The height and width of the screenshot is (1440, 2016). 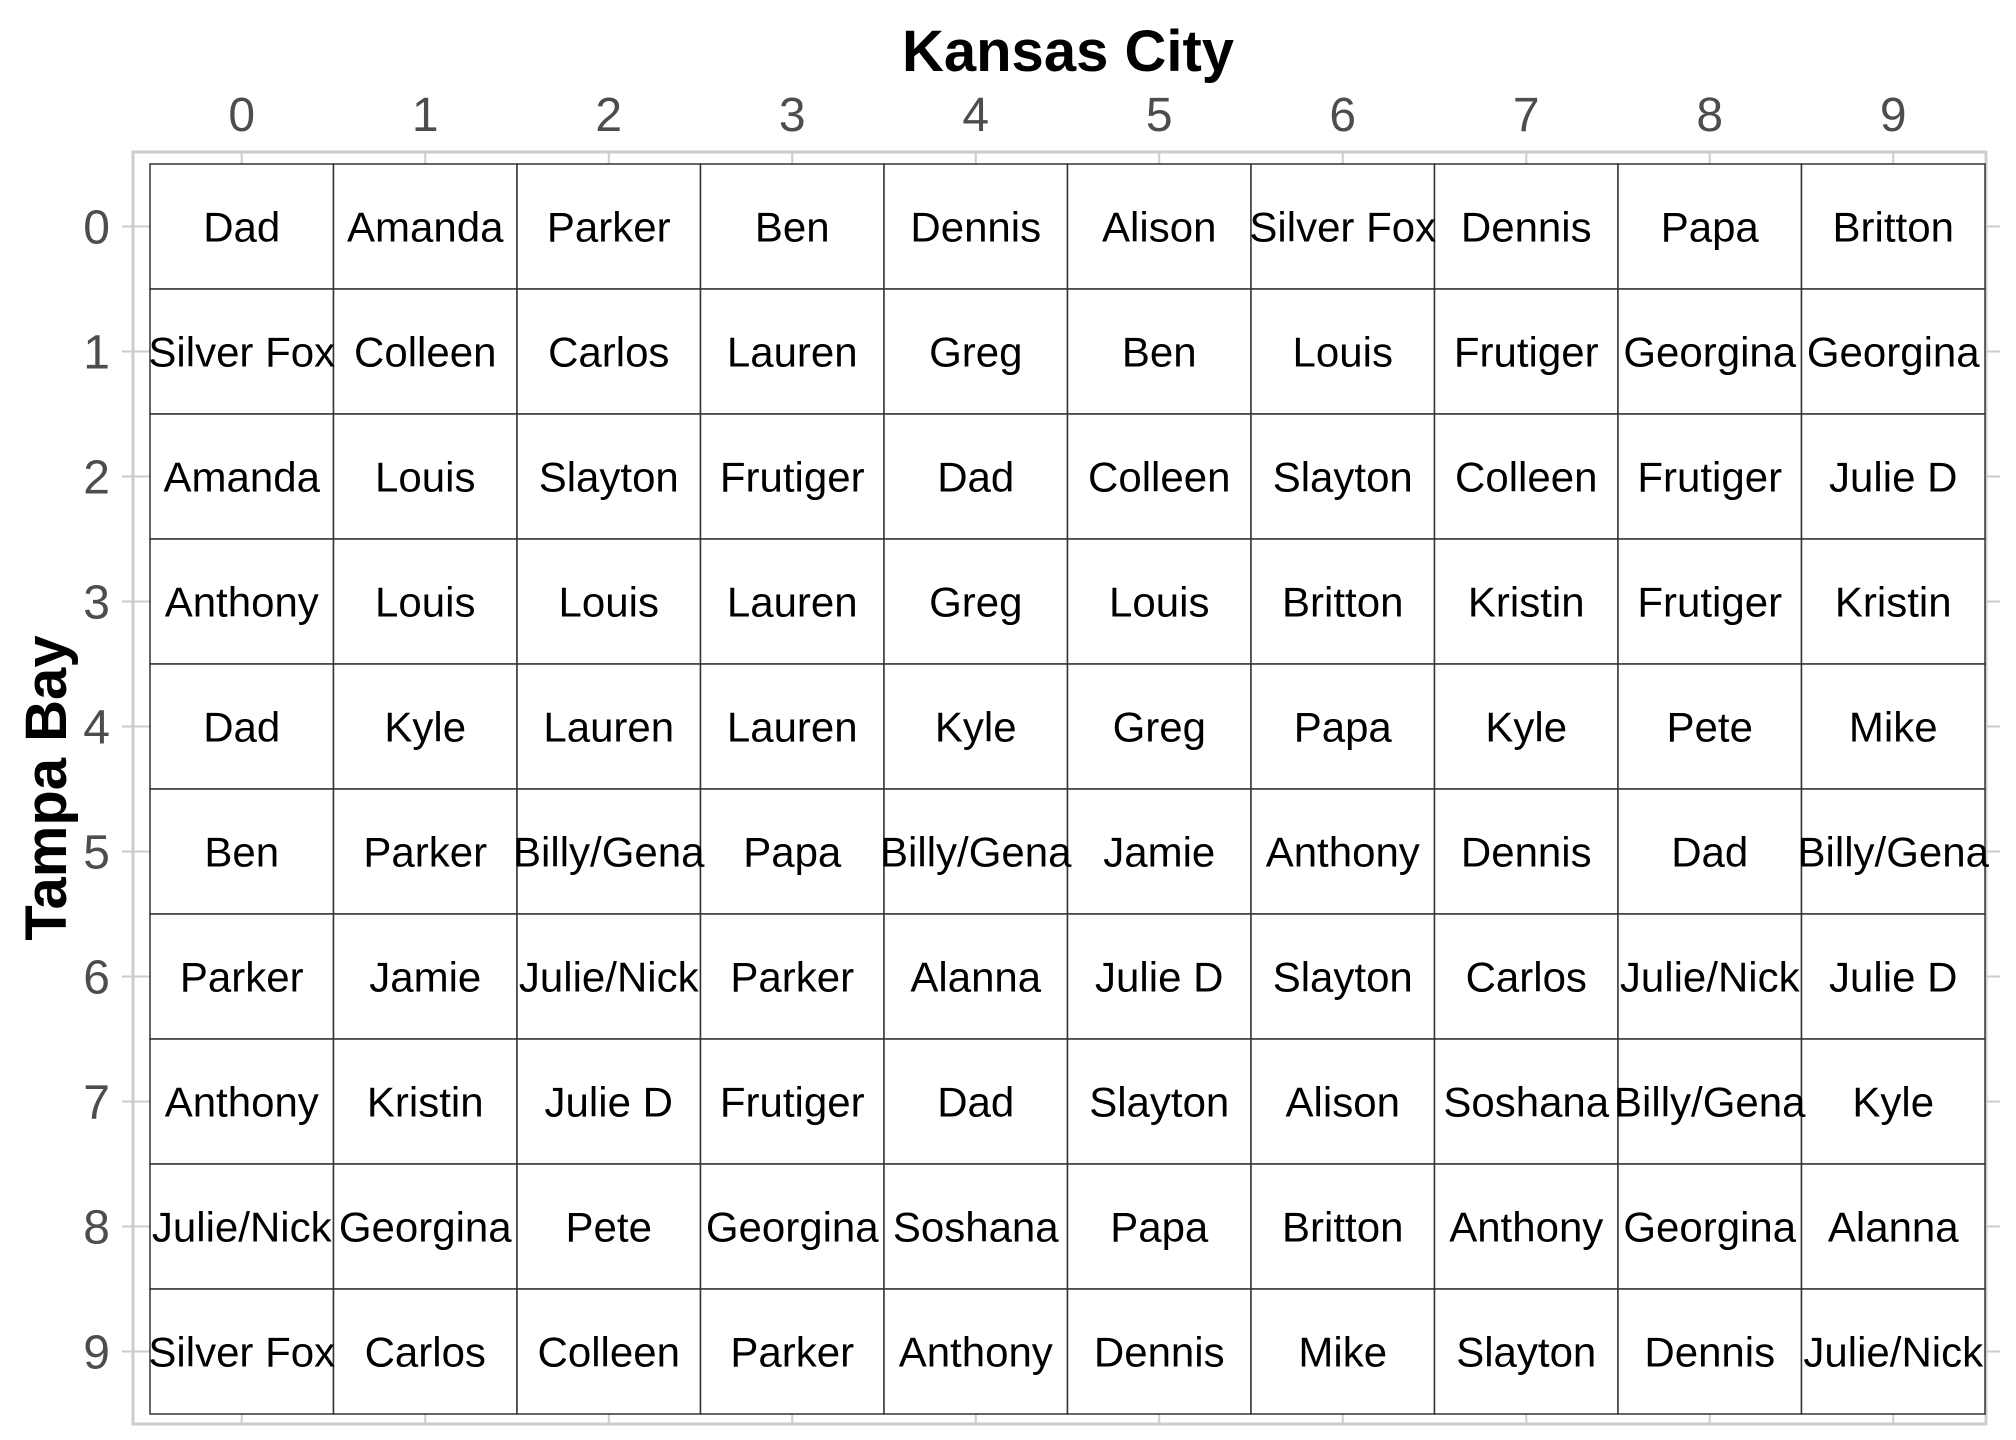 I want to click on cell-label: Carlos, so click(x=425, y=1352).